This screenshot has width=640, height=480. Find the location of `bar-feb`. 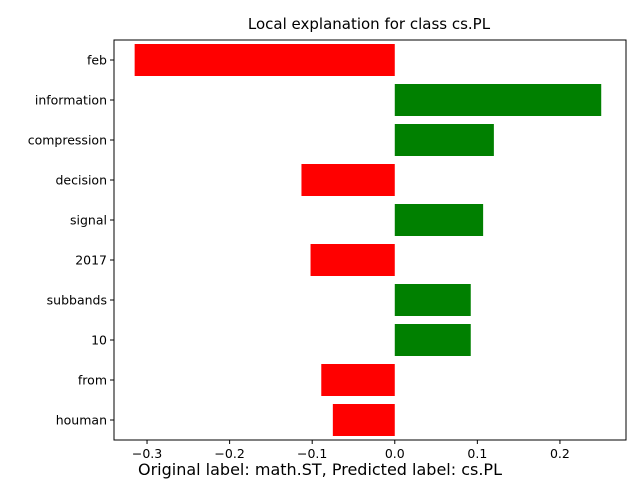

bar-feb is located at coordinates (264, 60).